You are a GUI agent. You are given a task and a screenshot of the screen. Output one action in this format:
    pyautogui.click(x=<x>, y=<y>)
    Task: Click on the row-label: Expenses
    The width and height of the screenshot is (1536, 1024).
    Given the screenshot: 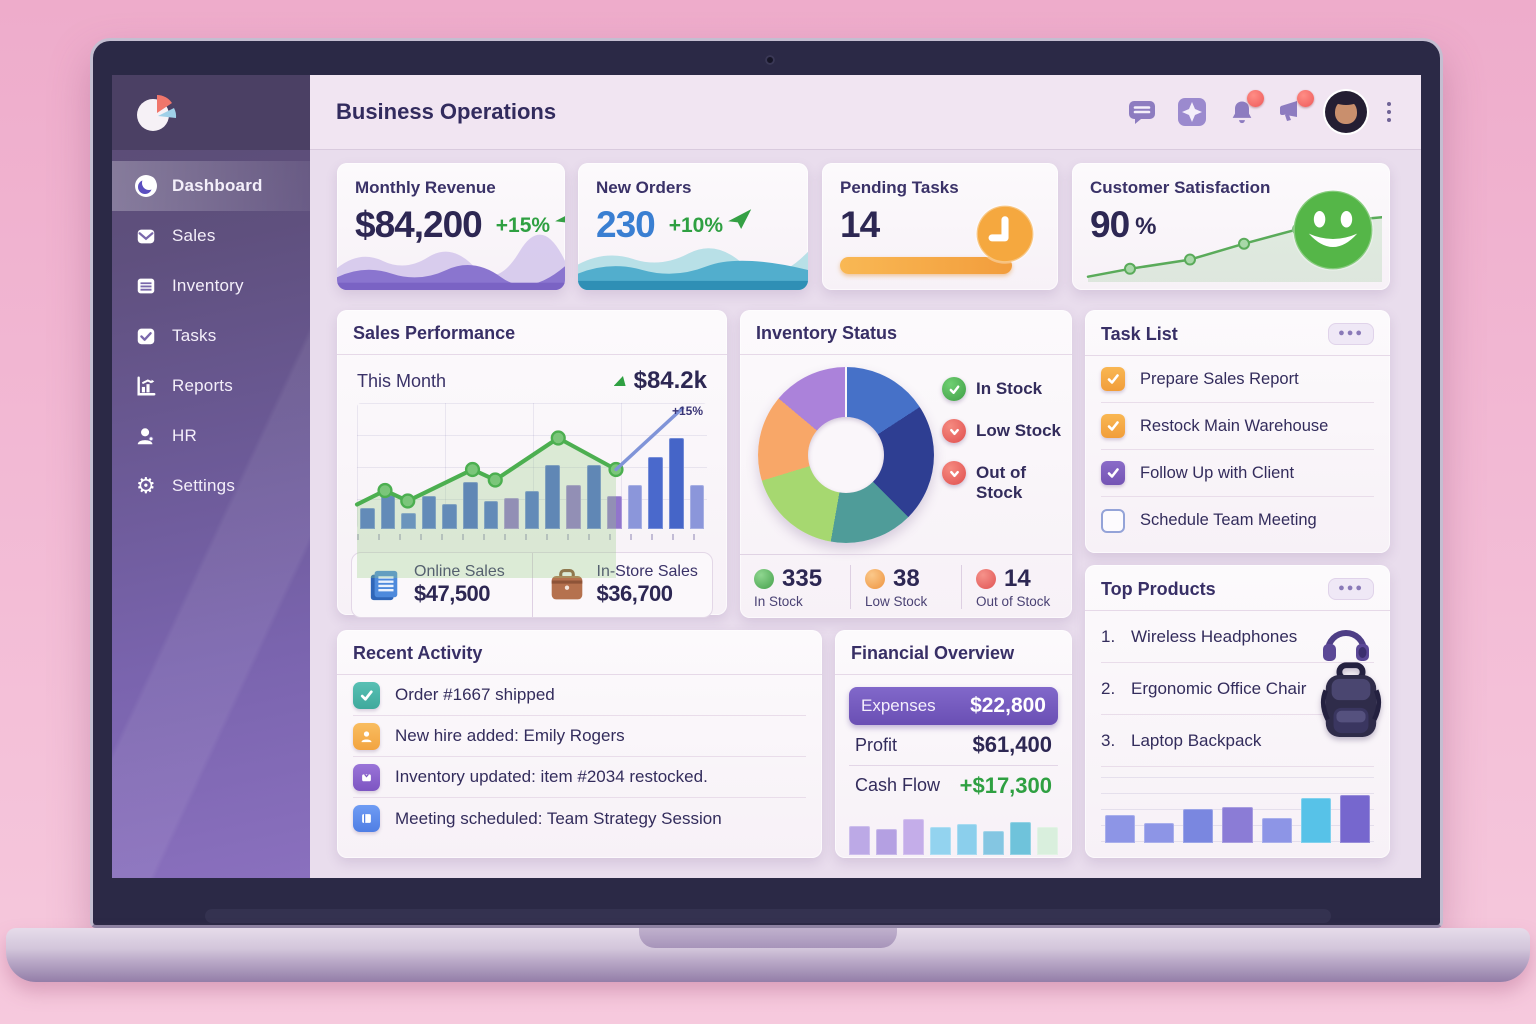 What is the action you would take?
    pyautogui.click(x=898, y=705)
    